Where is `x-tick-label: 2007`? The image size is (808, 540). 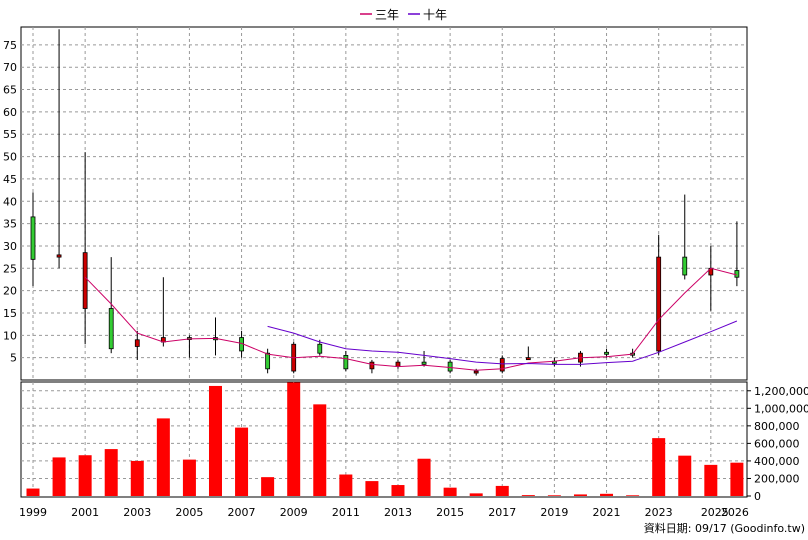 x-tick-label: 2007 is located at coordinates (242, 512).